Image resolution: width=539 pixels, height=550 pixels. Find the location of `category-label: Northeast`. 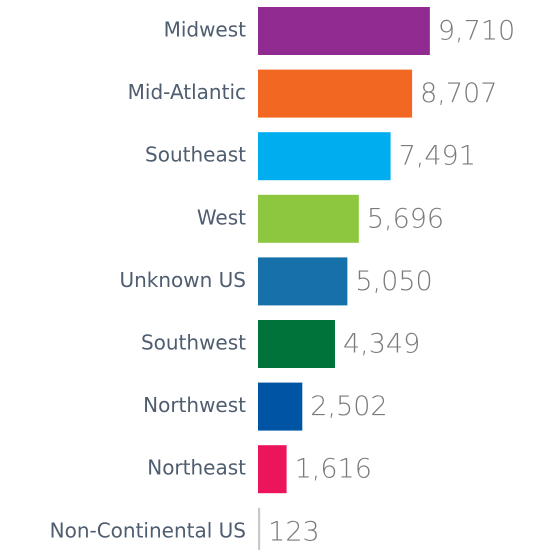

category-label: Northeast is located at coordinates (196, 468).